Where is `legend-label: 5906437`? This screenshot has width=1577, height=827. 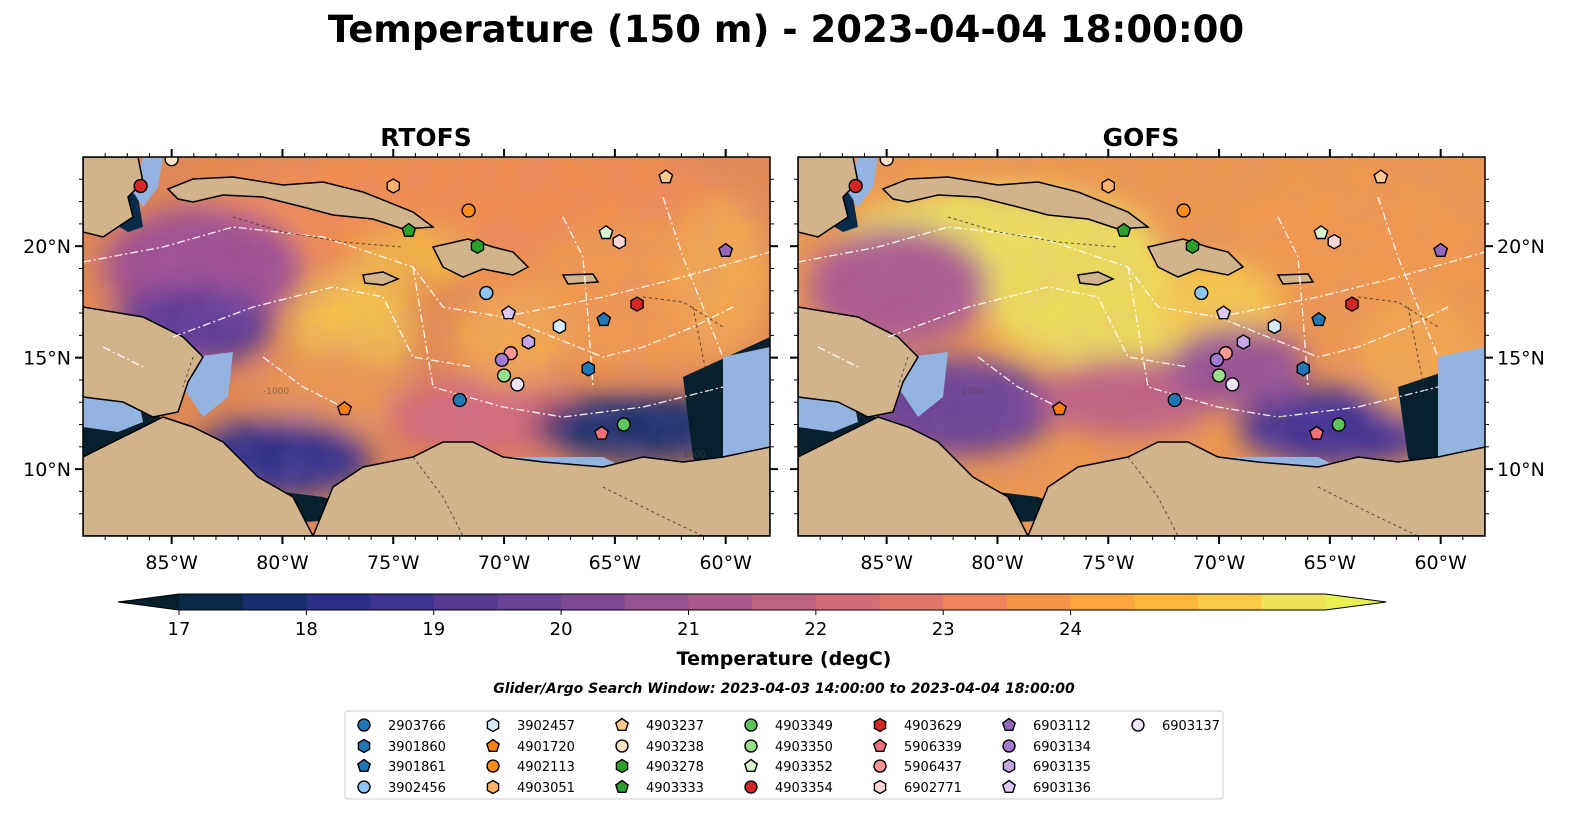 legend-label: 5906437 is located at coordinates (933, 767).